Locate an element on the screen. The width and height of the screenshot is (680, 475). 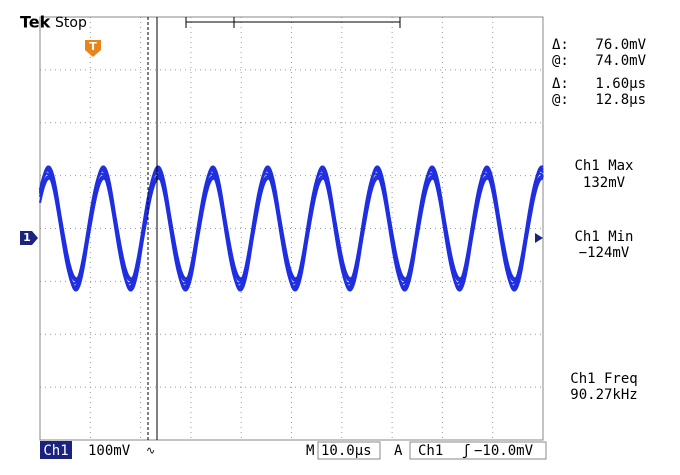
value: 12.8µs is located at coordinates (620, 100).